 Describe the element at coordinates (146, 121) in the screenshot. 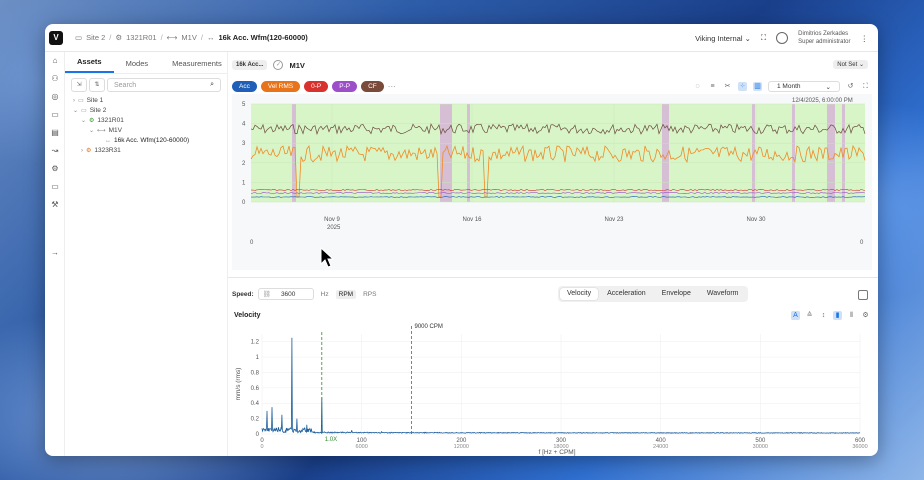

I see `tree-node: ⌄ ⚙ 1321R01` at that location.